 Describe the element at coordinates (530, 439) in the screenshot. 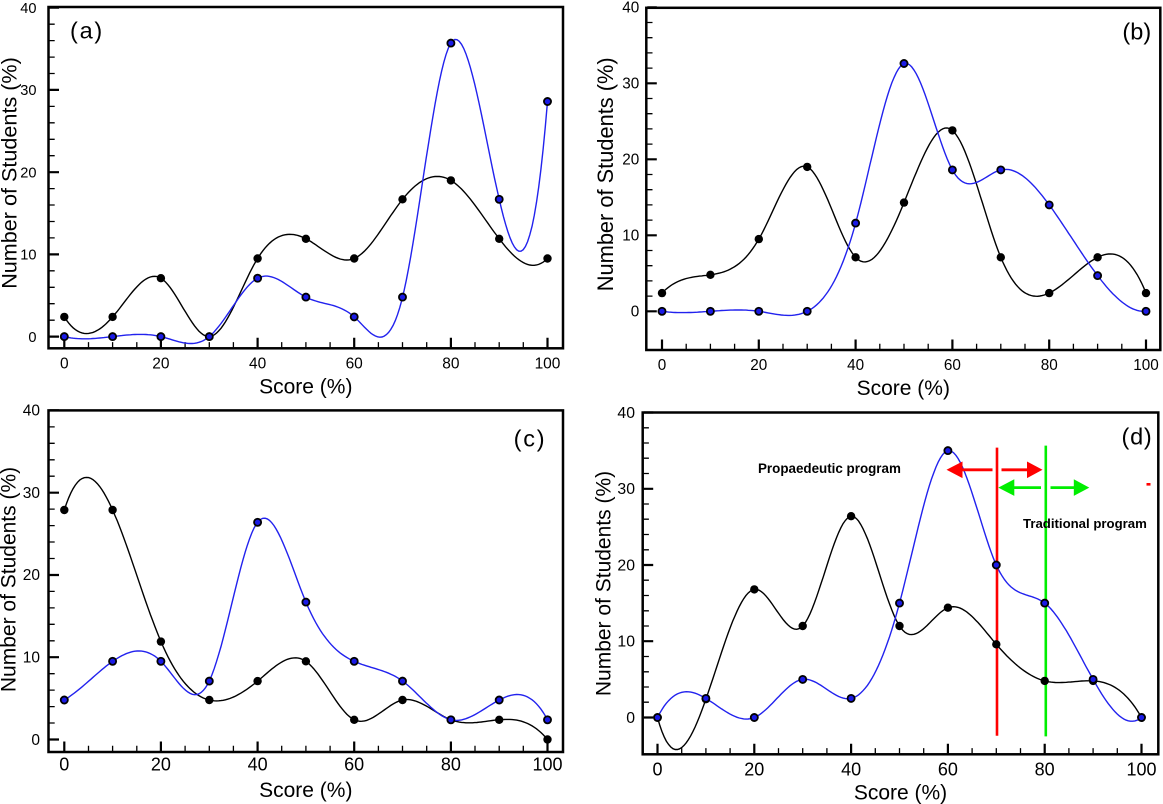

I see `svg-text: (c)` at that location.